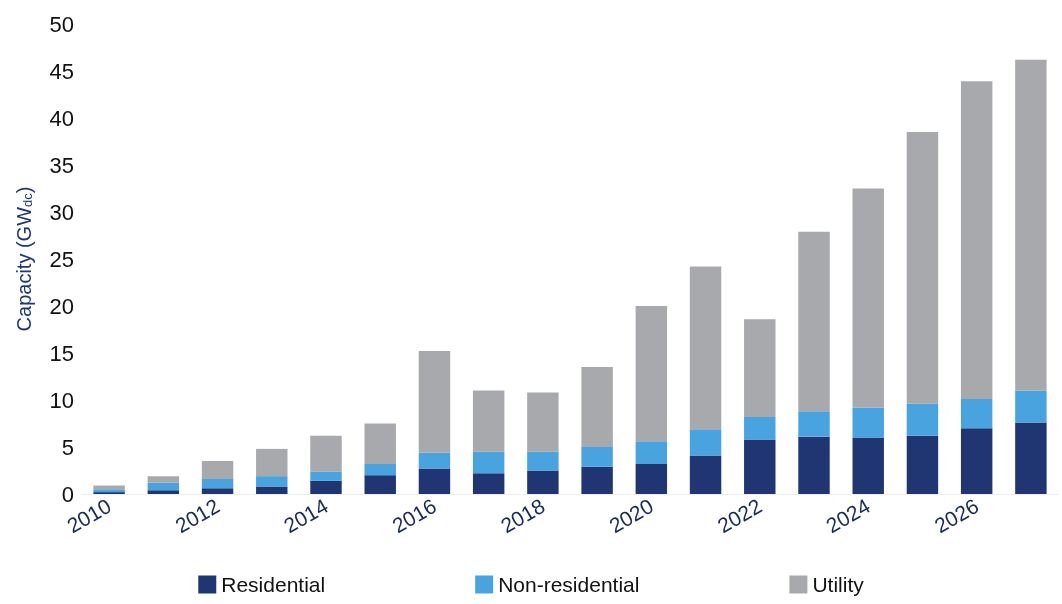 The width and height of the screenshot is (1062, 604). What do you see at coordinates (306, 515) in the screenshot?
I see `x-tick-label: 2014` at bounding box center [306, 515].